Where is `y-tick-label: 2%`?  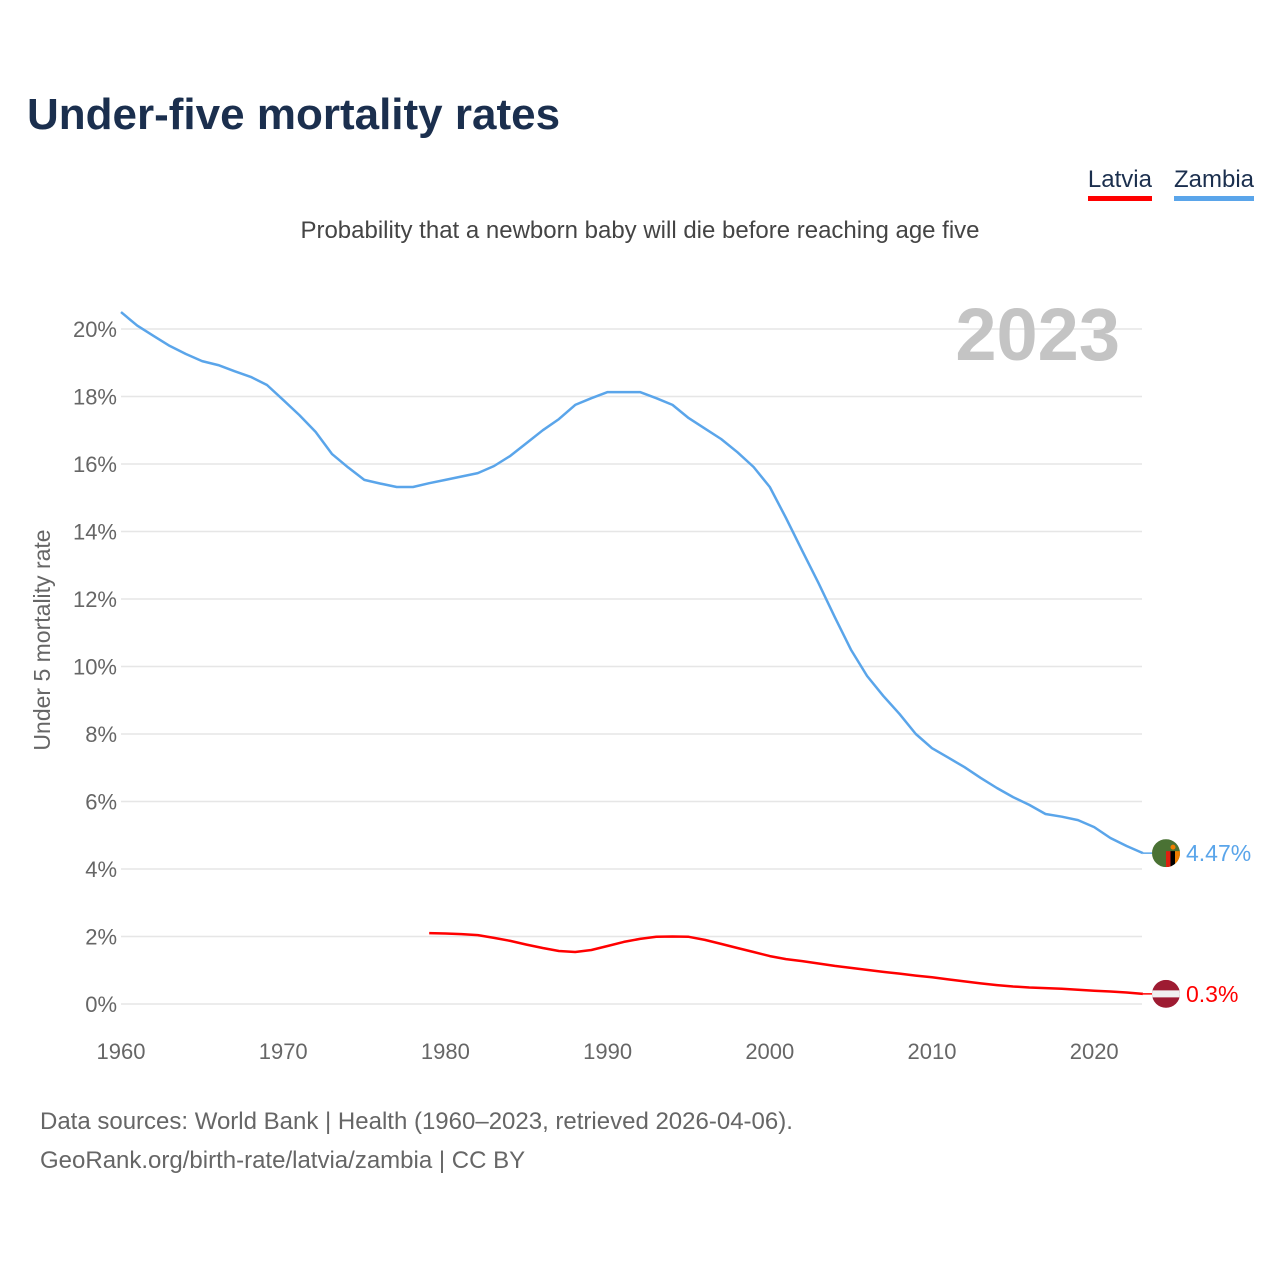 y-tick-label: 2% is located at coordinates (101, 937).